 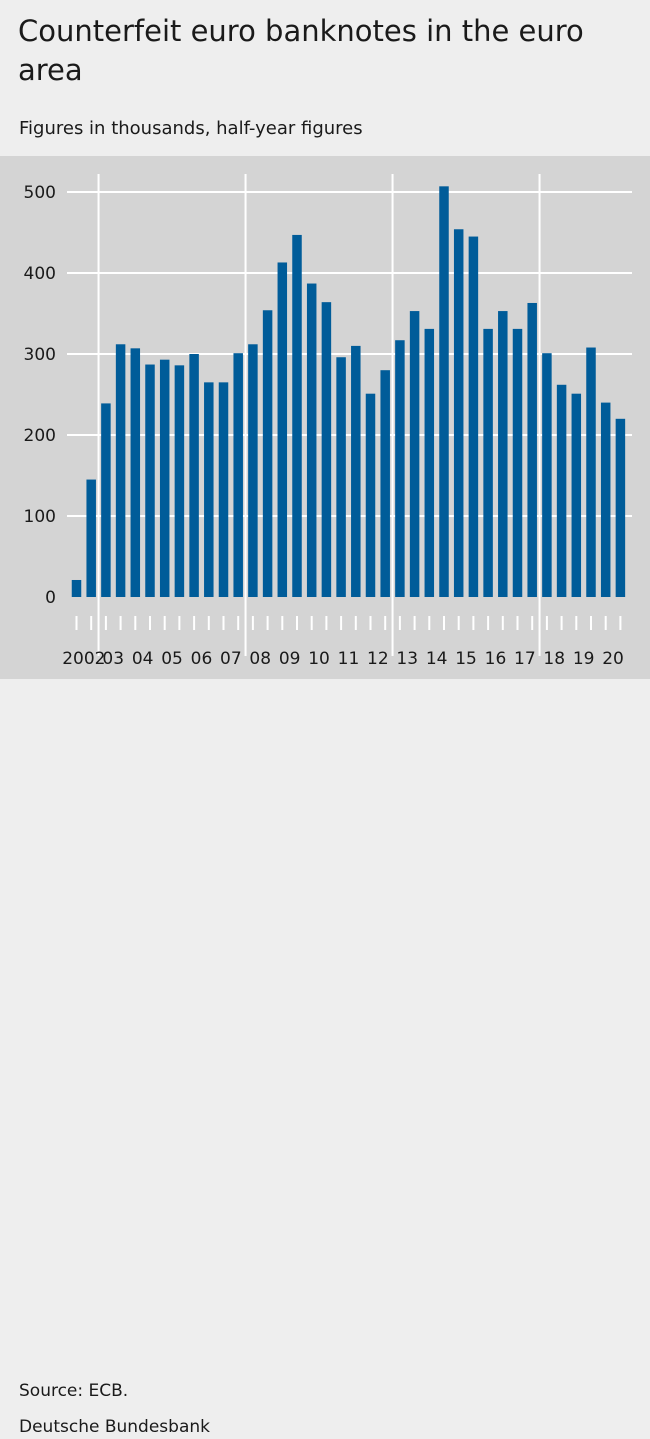 I want to click on x-tick-label-12: 12, so click(x=378, y=659).